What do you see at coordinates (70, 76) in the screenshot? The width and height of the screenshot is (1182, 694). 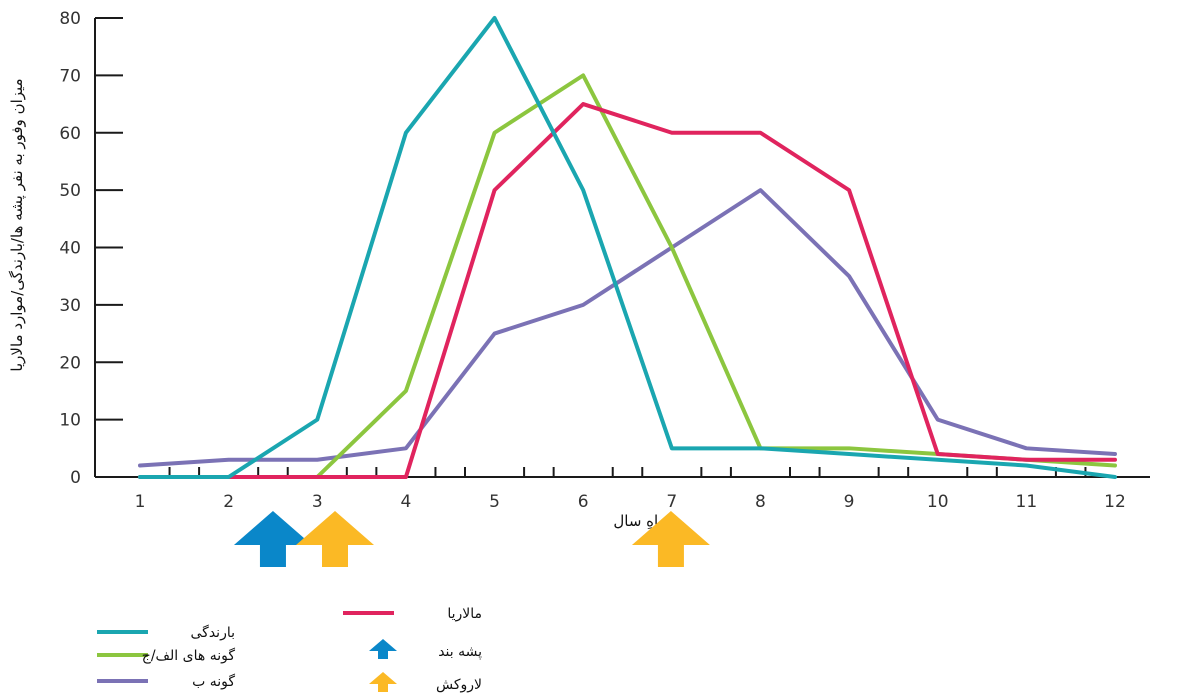 I see `y-tick-label: 70` at bounding box center [70, 76].